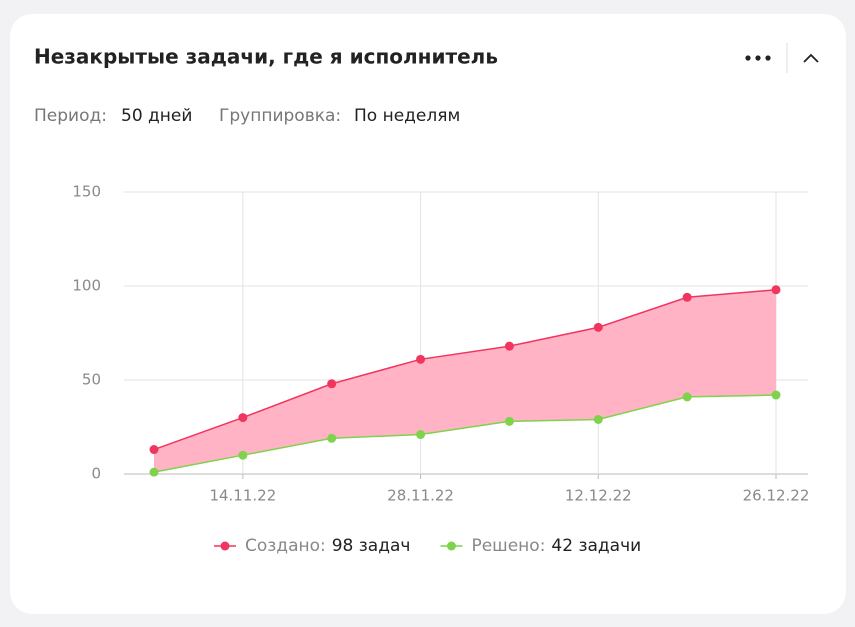  What do you see at coordinates (96, 474) in the screenshot?
I see `y-tick-label: 0` at bounding box center [96, 474].